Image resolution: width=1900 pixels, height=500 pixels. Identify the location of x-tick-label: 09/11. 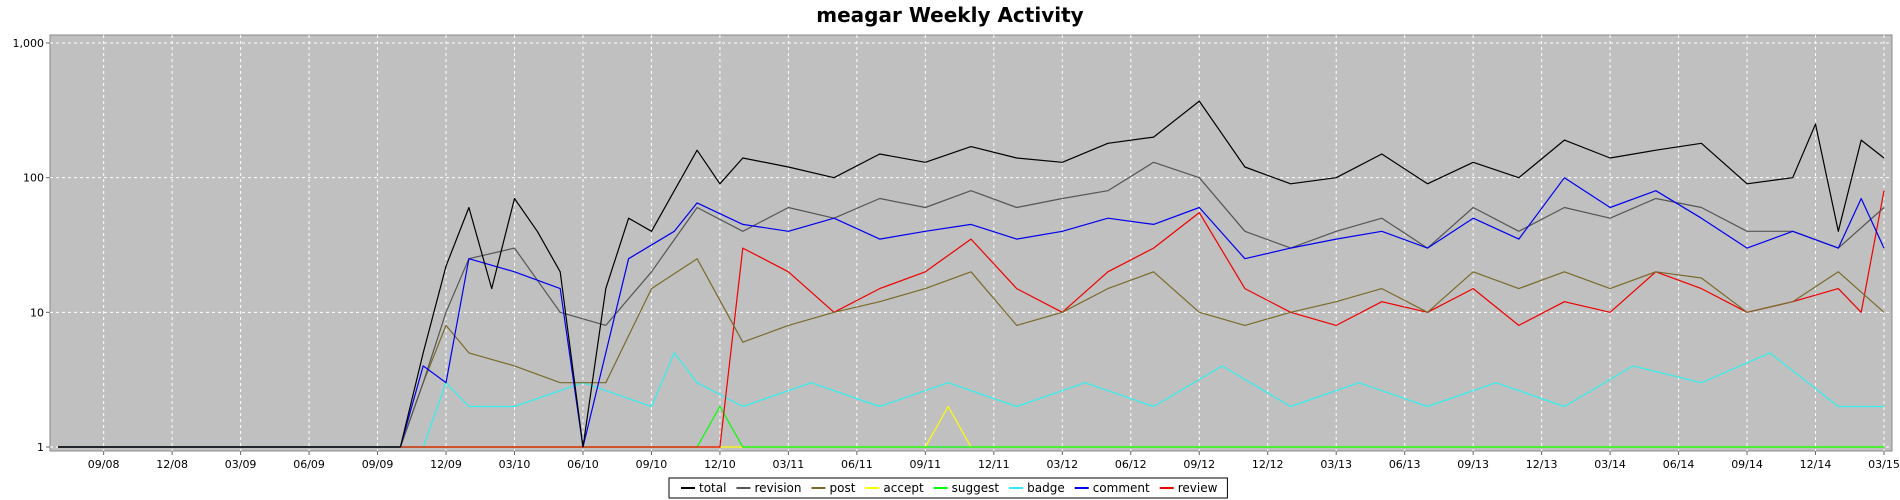
(925, 464).